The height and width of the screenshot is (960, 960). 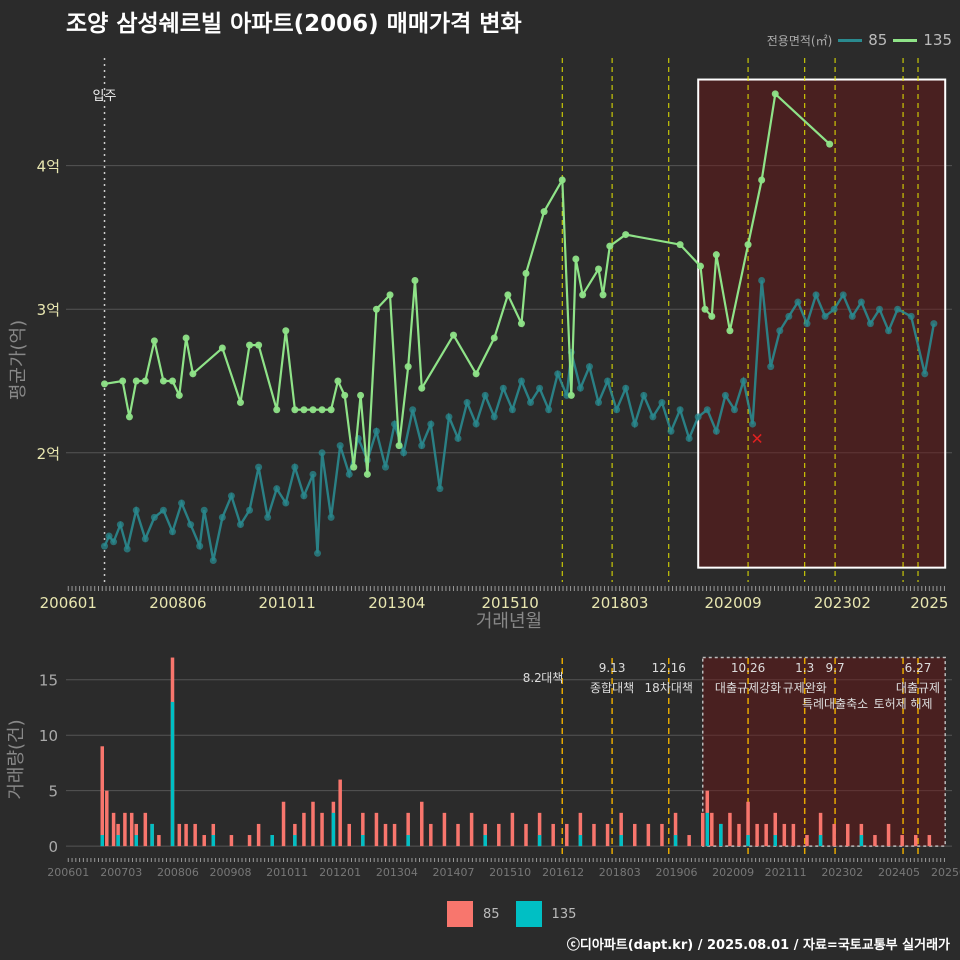 I want to click on event-label: 대출규제, so click(x=918, y=688).